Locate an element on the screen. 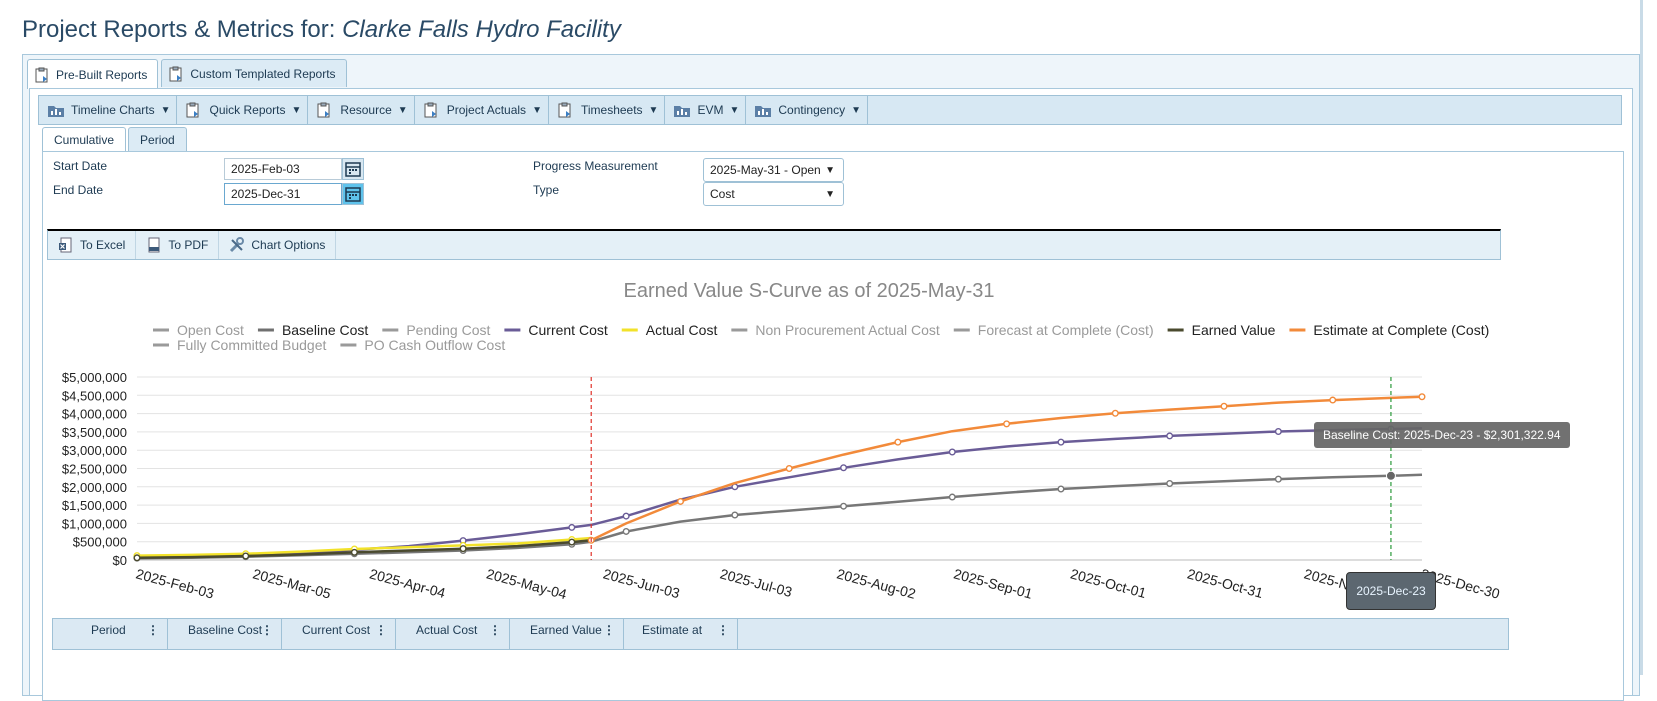 This screenshot has width=1657, height=701. series-line-current-cost is located at coordinates (779, 492).